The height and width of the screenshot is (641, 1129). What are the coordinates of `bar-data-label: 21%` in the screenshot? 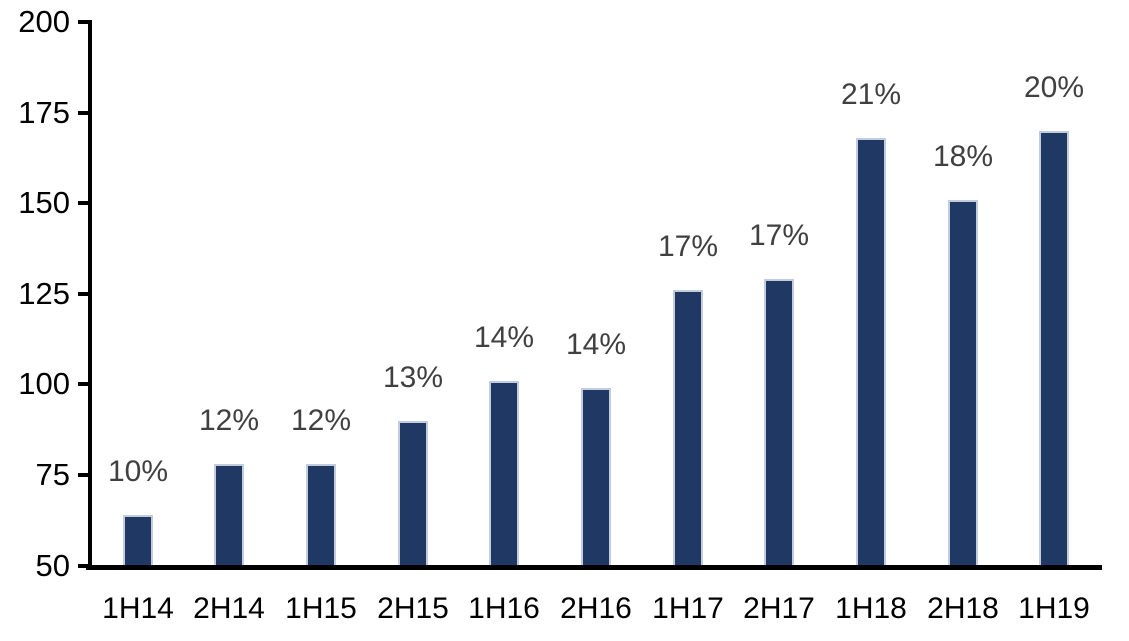 It's located at (871, 94).